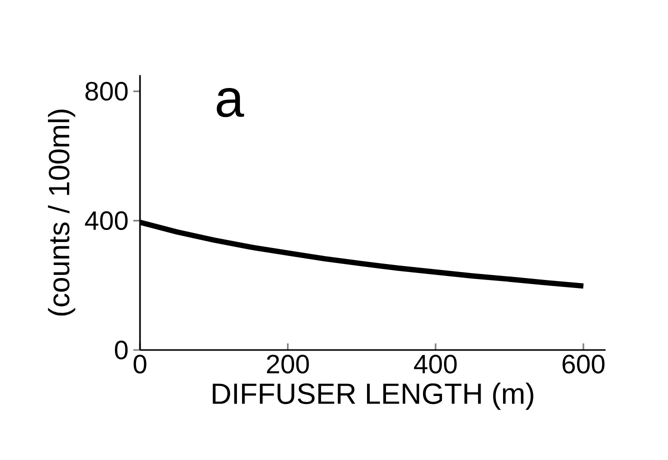  Describe the element at coordinates (62, 213) in the screenshot. I see `y-axis-title: (counts / 100ml)` at that location.